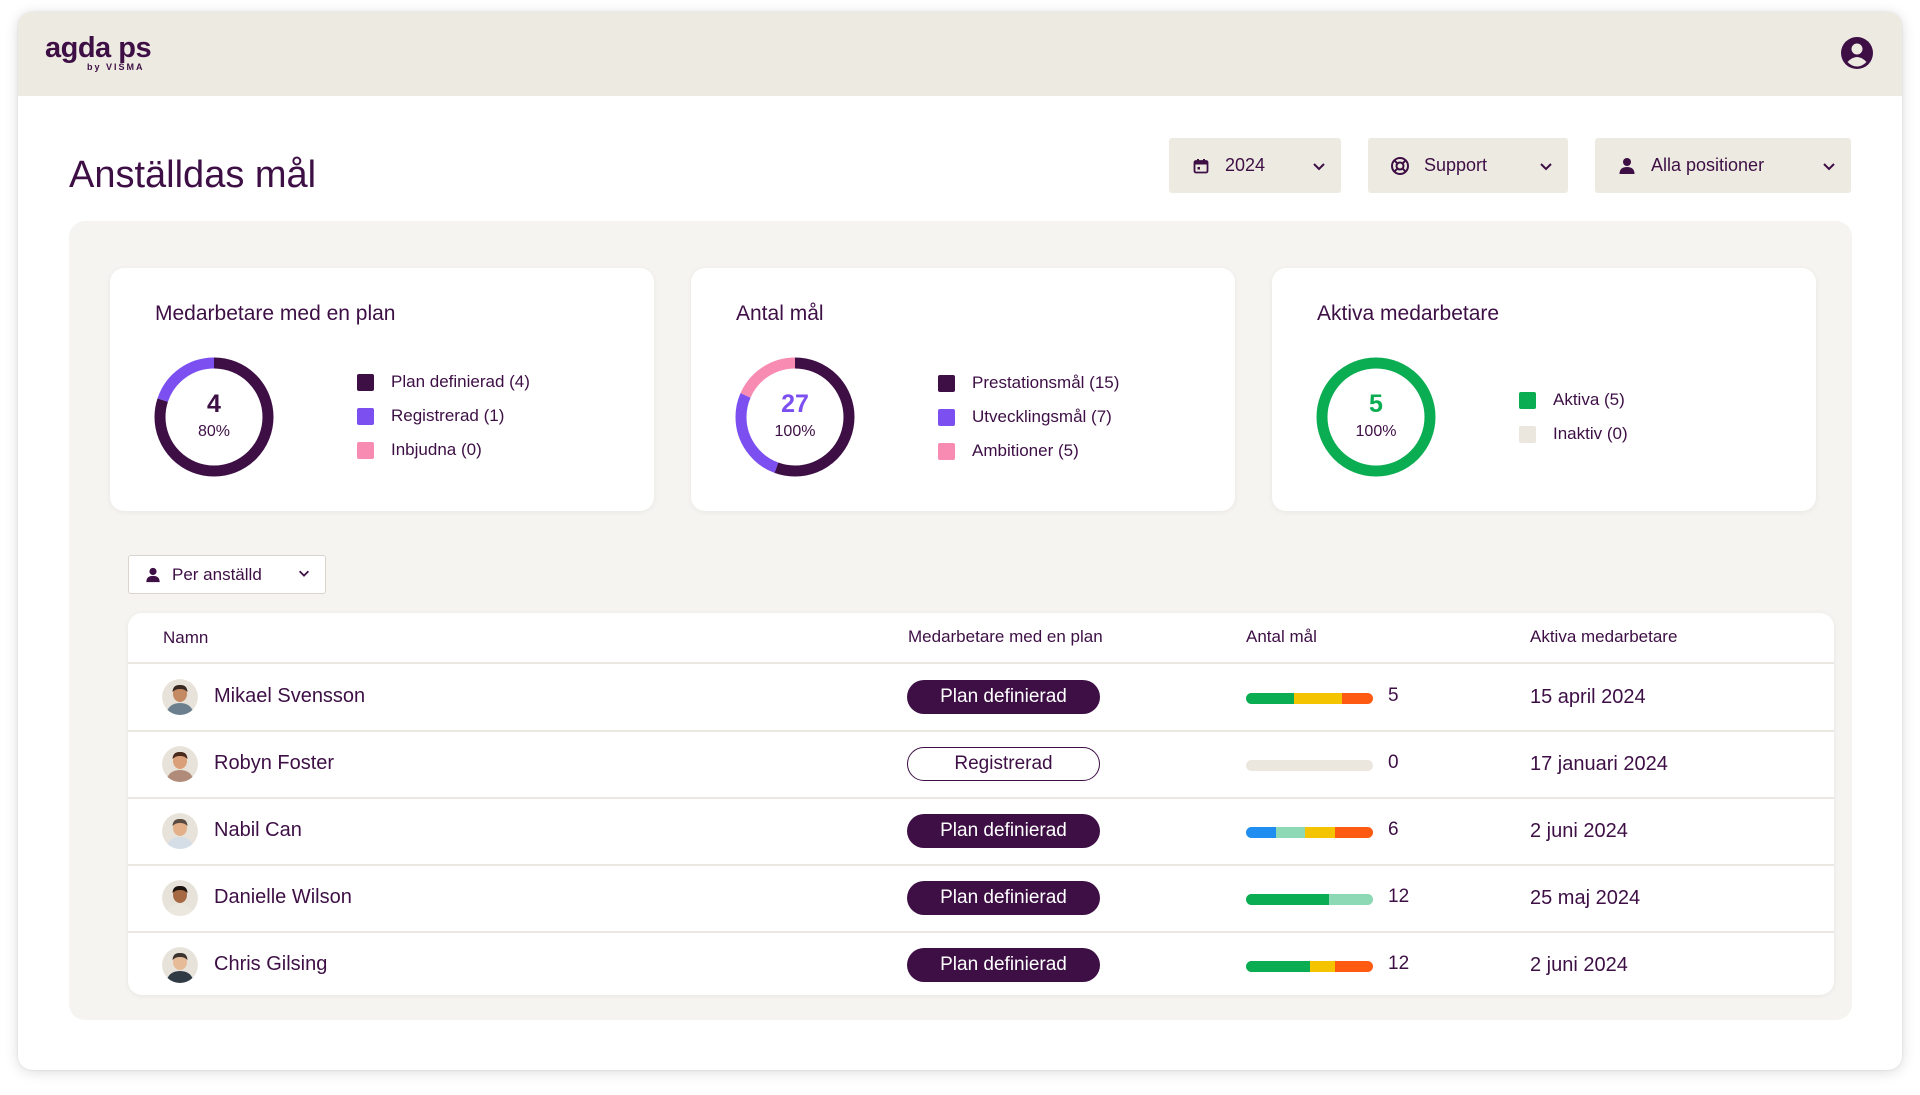  I want to click on legend-item: Plan definierad (4), so click(443, 382).